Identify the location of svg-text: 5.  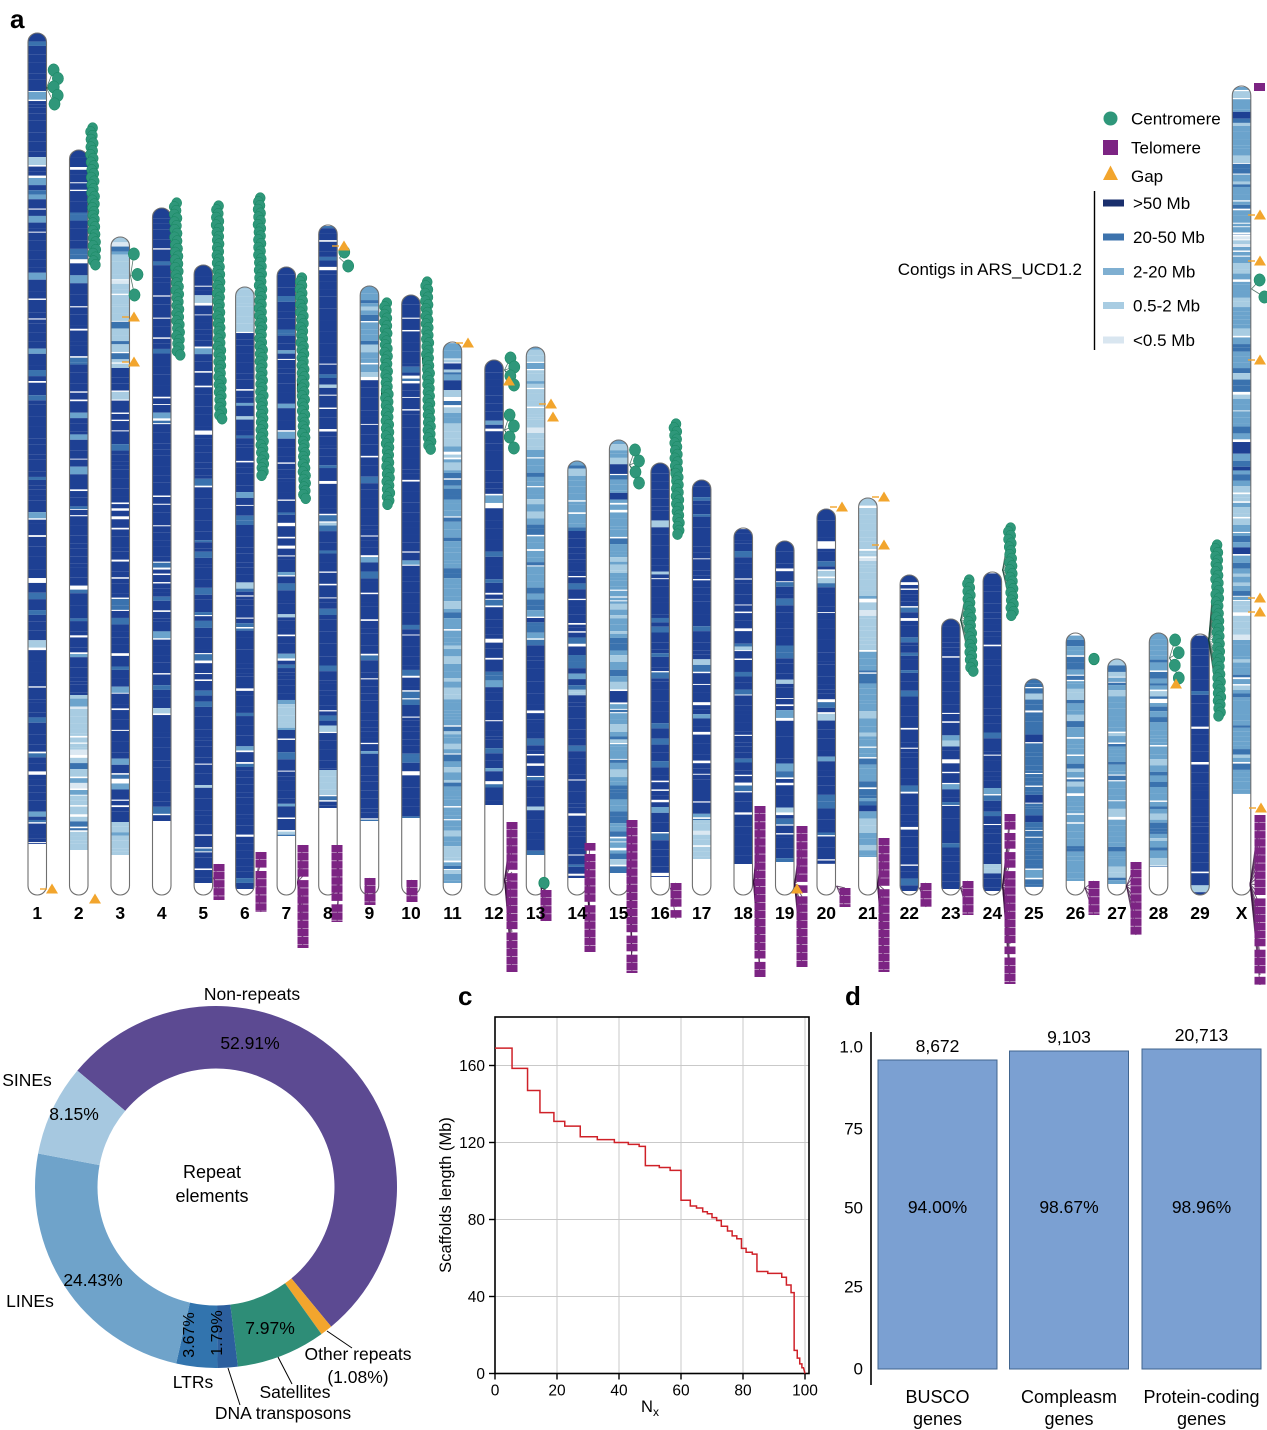
(203, 913).